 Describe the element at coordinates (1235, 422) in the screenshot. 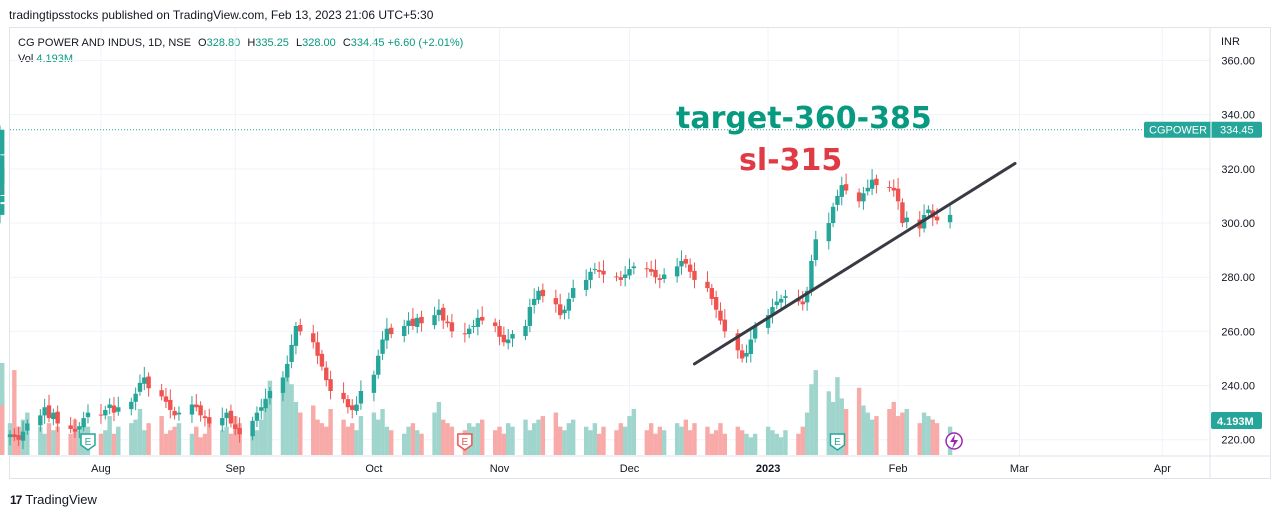

I see `volume-tag-label: 4.193M` at that location.